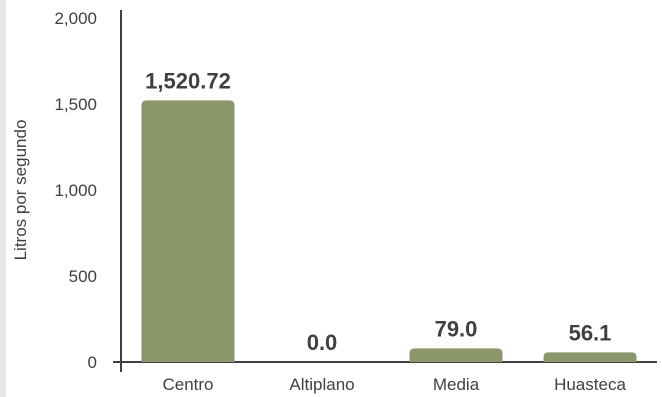  Describe the element at coordinates (3, 198) in the screenshot. I see `left-edge-strip` at that location.